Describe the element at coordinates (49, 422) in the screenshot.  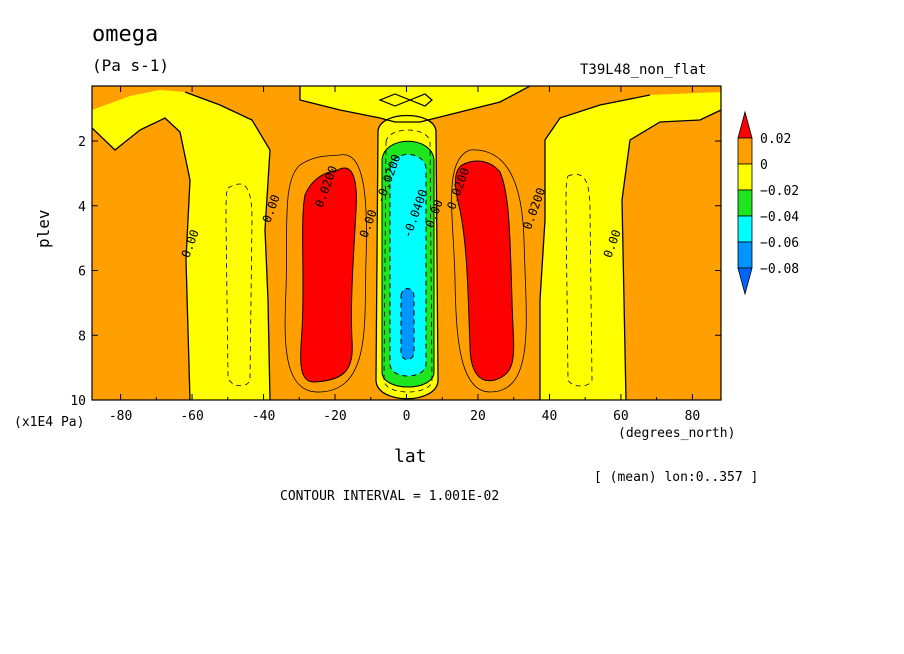
I see `y-axis-unit: (x1E4 Pa)` at that location.